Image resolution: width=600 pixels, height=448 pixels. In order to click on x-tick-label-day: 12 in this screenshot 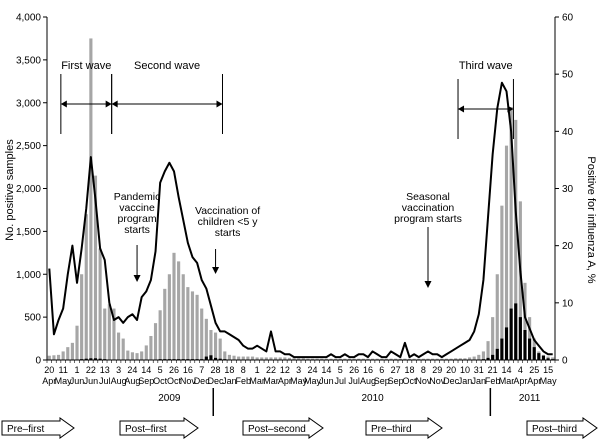, I will do `click(285, 370)`.